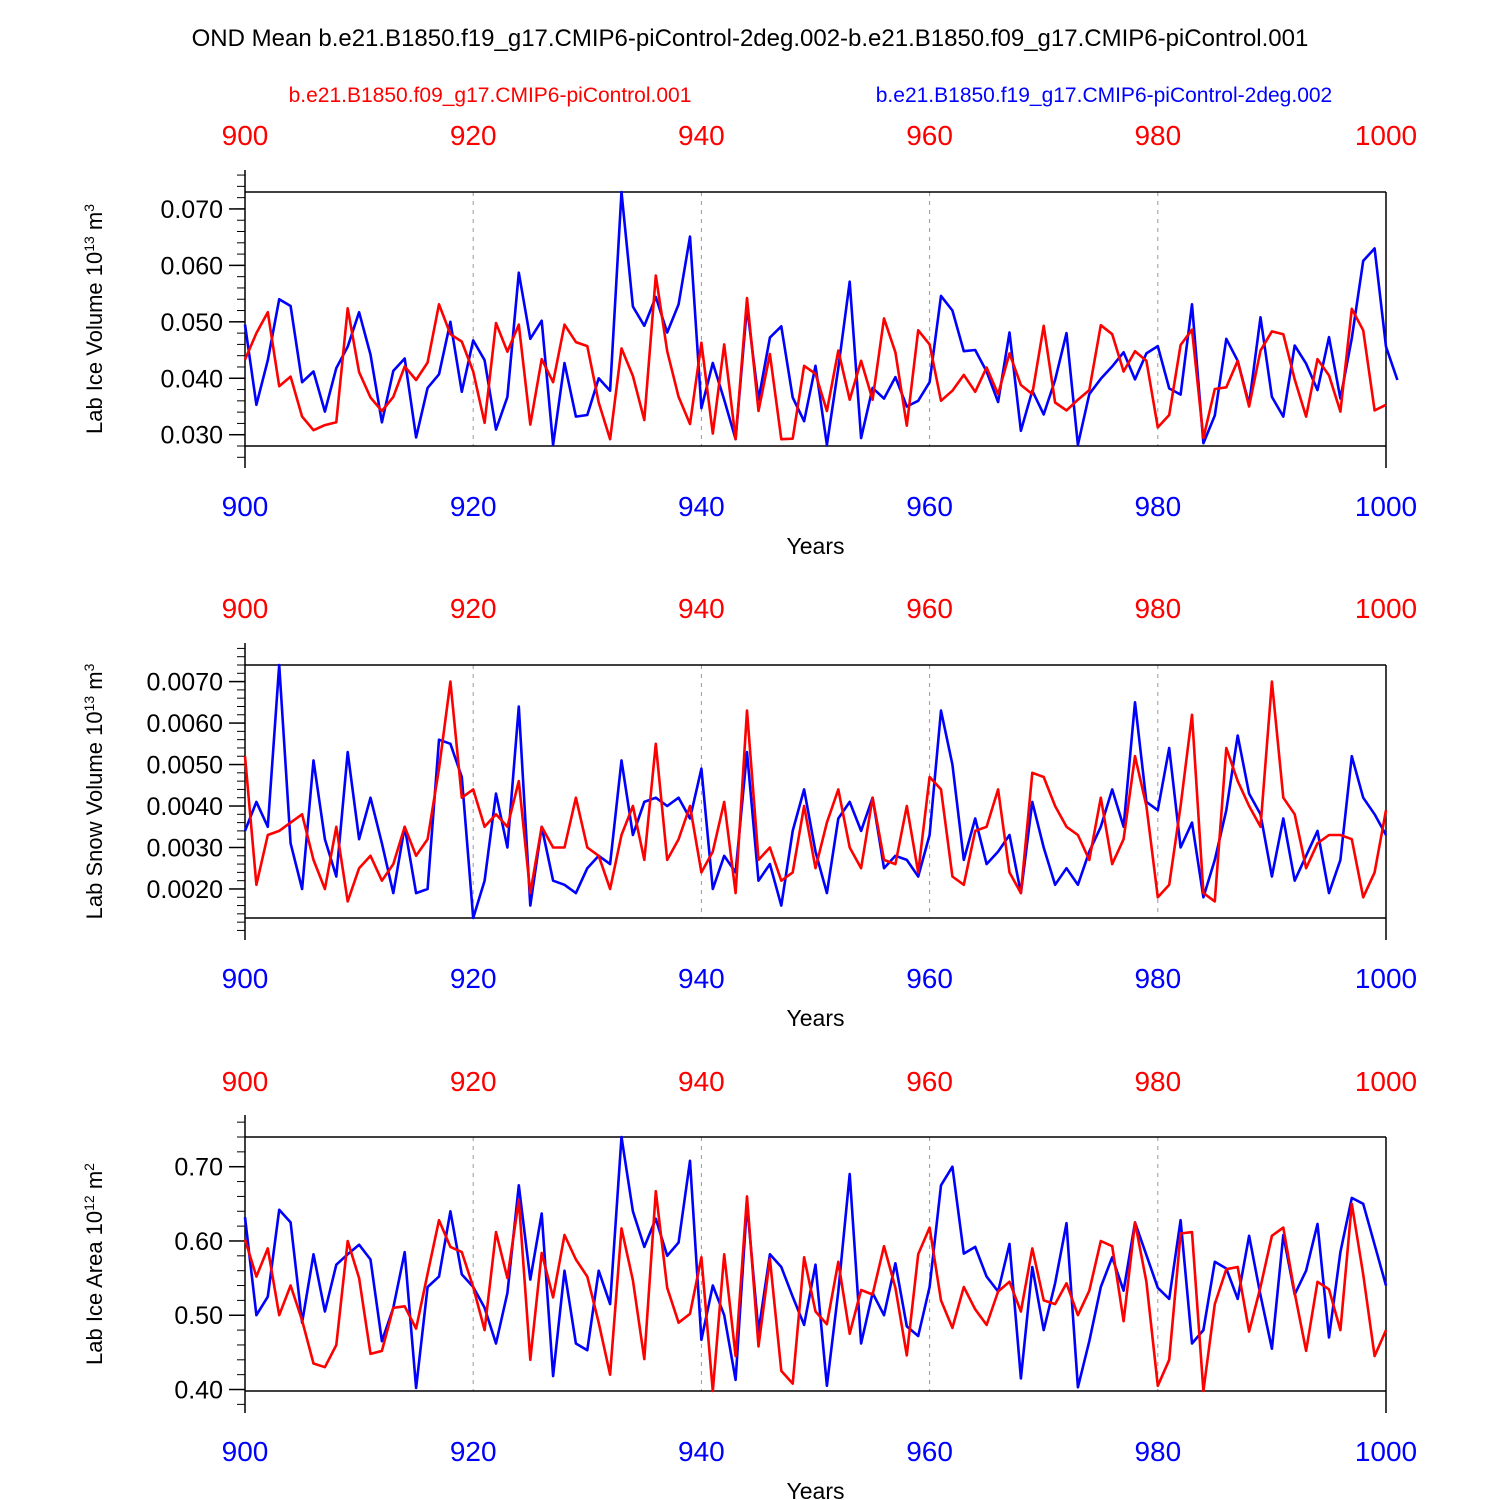 The image size is (1500, 1500). I want to click on y-tick-label: 0.60, so click(198, 1242).